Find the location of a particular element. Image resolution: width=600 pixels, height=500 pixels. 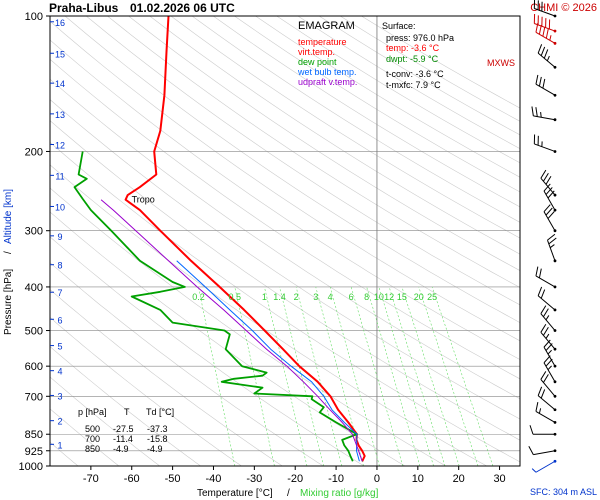

altitude-tick-label: 3 is located at coordinates (59, 396).